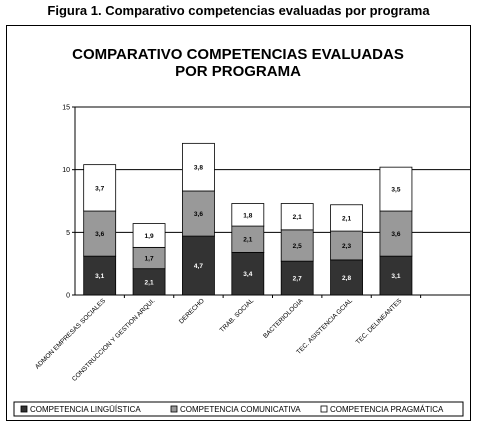 The height and width of the screenshot is (424, 477). I want to click on y-tick-label: 0, so click(68, 296).